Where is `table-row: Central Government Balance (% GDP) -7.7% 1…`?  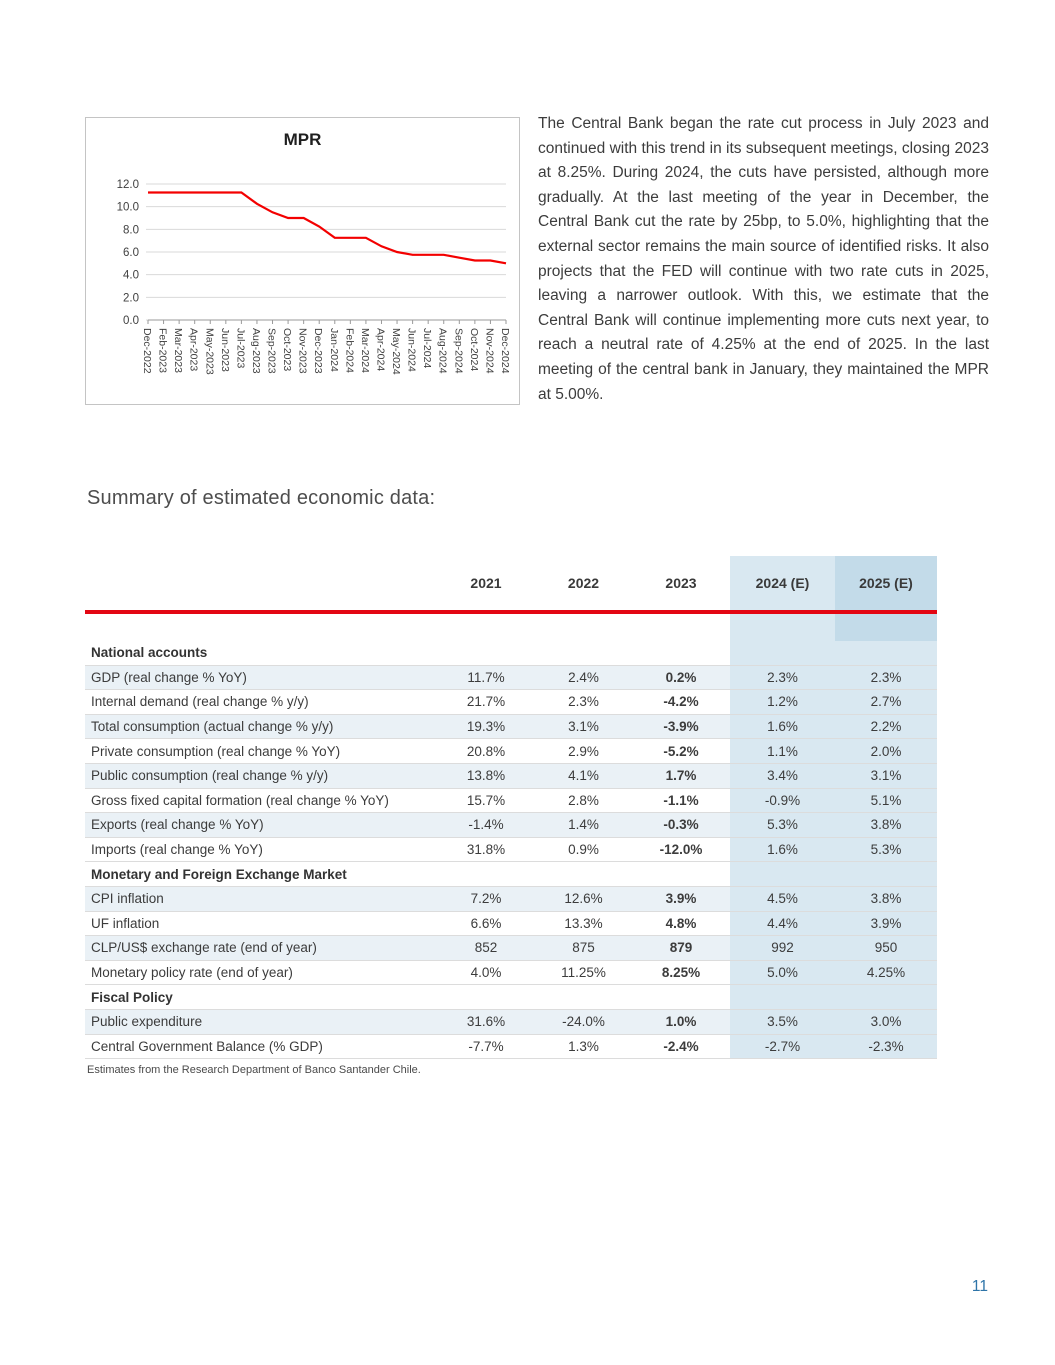
table-row: Central Government Balance (% GDP) -7.7% 1… is located at coordinates (511, 1047).